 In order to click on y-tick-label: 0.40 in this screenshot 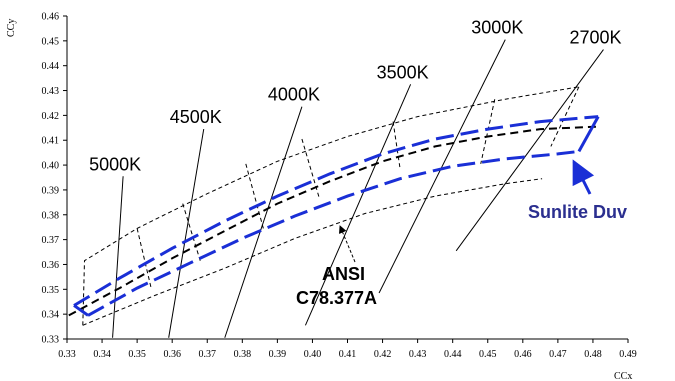, I will do `click(51, 166)`.